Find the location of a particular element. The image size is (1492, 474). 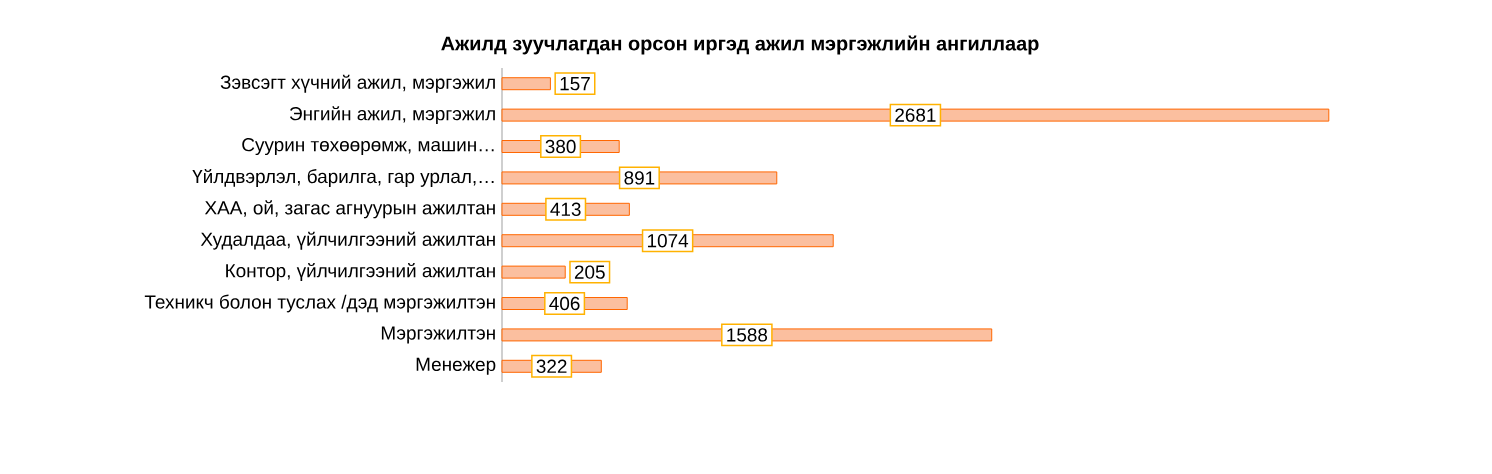

y-tick-label: Зэвсэгт хүчний ажил, мэргэжил is located at coordinates (357, 83).